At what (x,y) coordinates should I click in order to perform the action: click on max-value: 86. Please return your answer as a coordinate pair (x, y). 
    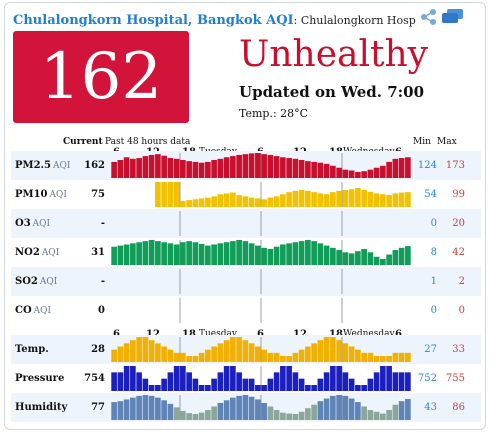
    Looking at the image, I should click on (458, 407).